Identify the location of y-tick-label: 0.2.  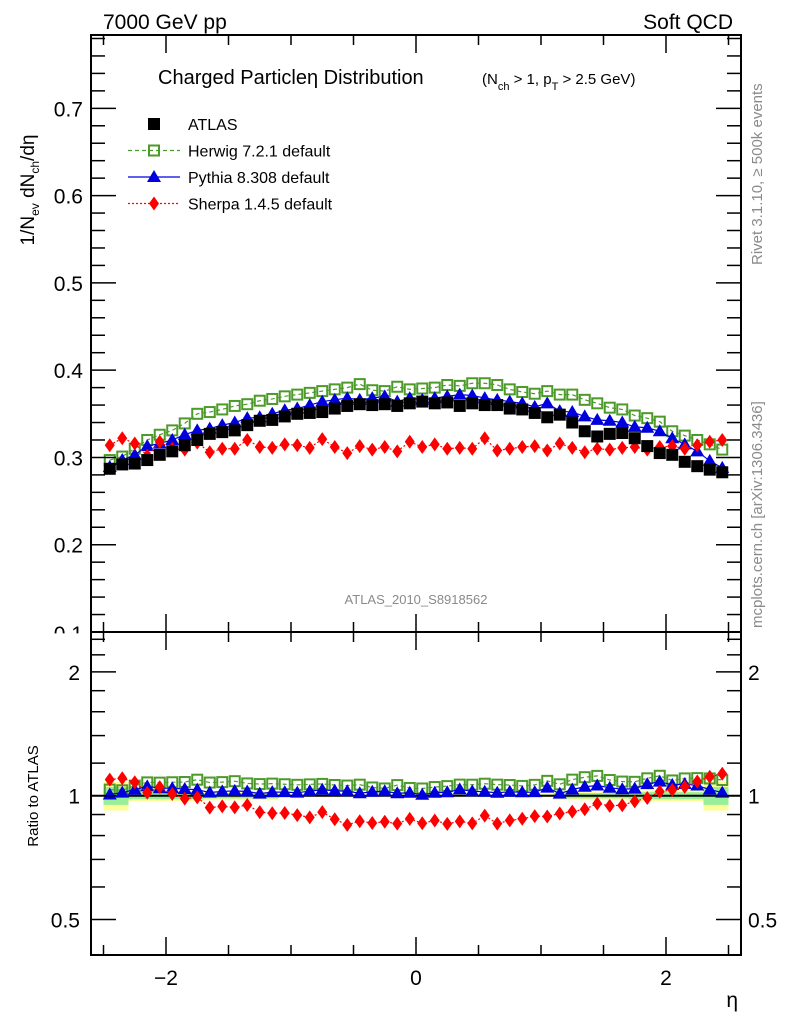
(68, 546).